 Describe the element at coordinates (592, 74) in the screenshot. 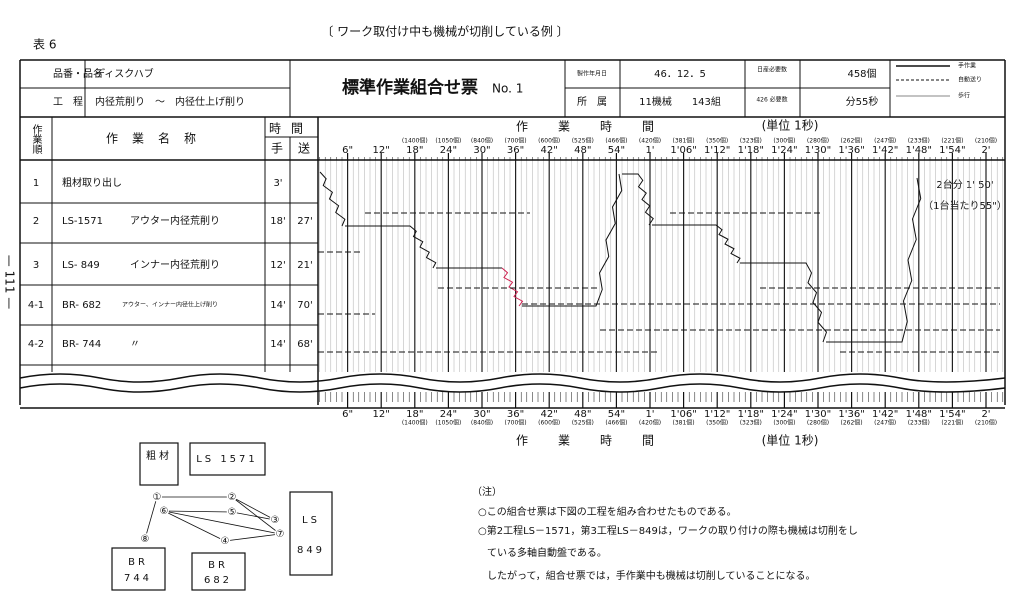

I see `date-label: 製作年月日` at that location.